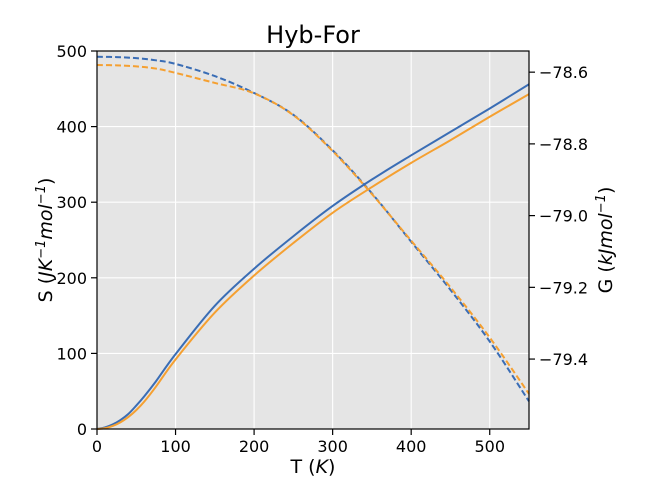  Describe the element at coordinates (411, 446) in the screenshot. I see `x-tick-label: 400` at that location.